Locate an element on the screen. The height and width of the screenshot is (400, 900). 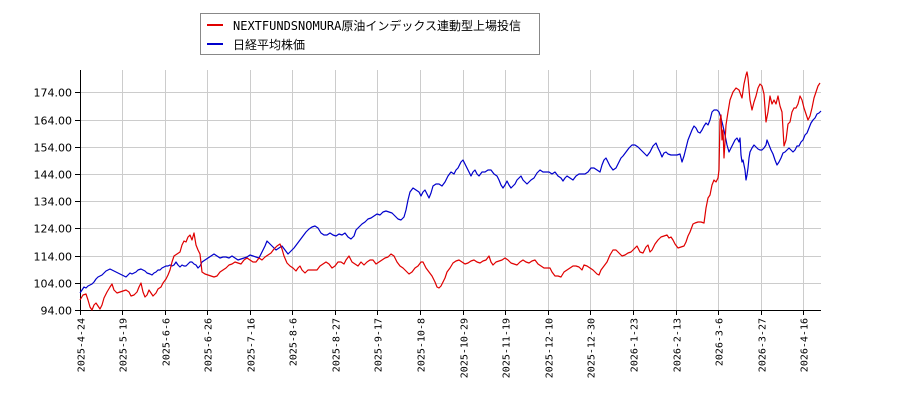
x-tick-label: 2025-8-6 is located at coordinates (294, 342).